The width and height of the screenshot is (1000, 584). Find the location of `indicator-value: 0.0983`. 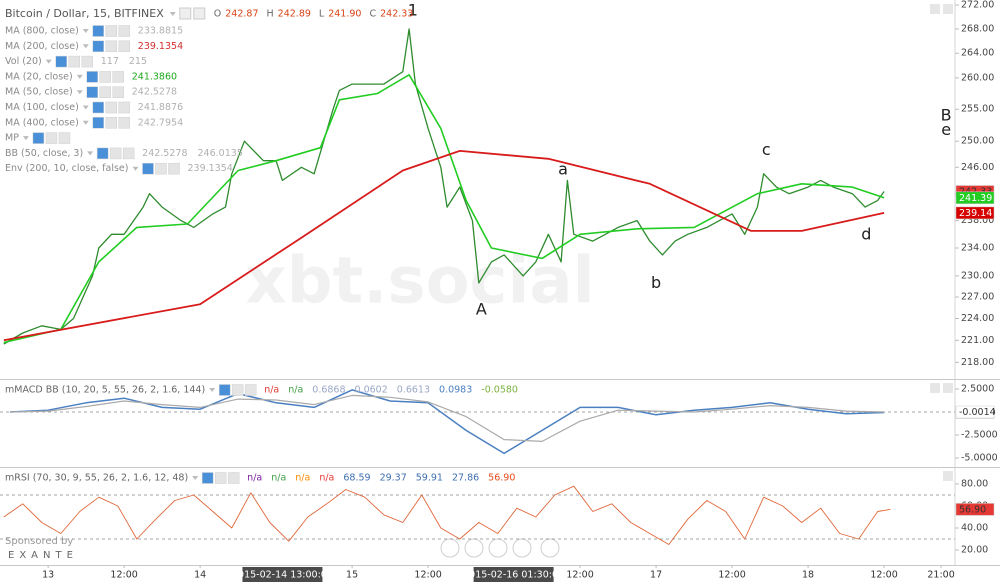

indicator-value: 0.0983 is located at coordinates (455, 390).